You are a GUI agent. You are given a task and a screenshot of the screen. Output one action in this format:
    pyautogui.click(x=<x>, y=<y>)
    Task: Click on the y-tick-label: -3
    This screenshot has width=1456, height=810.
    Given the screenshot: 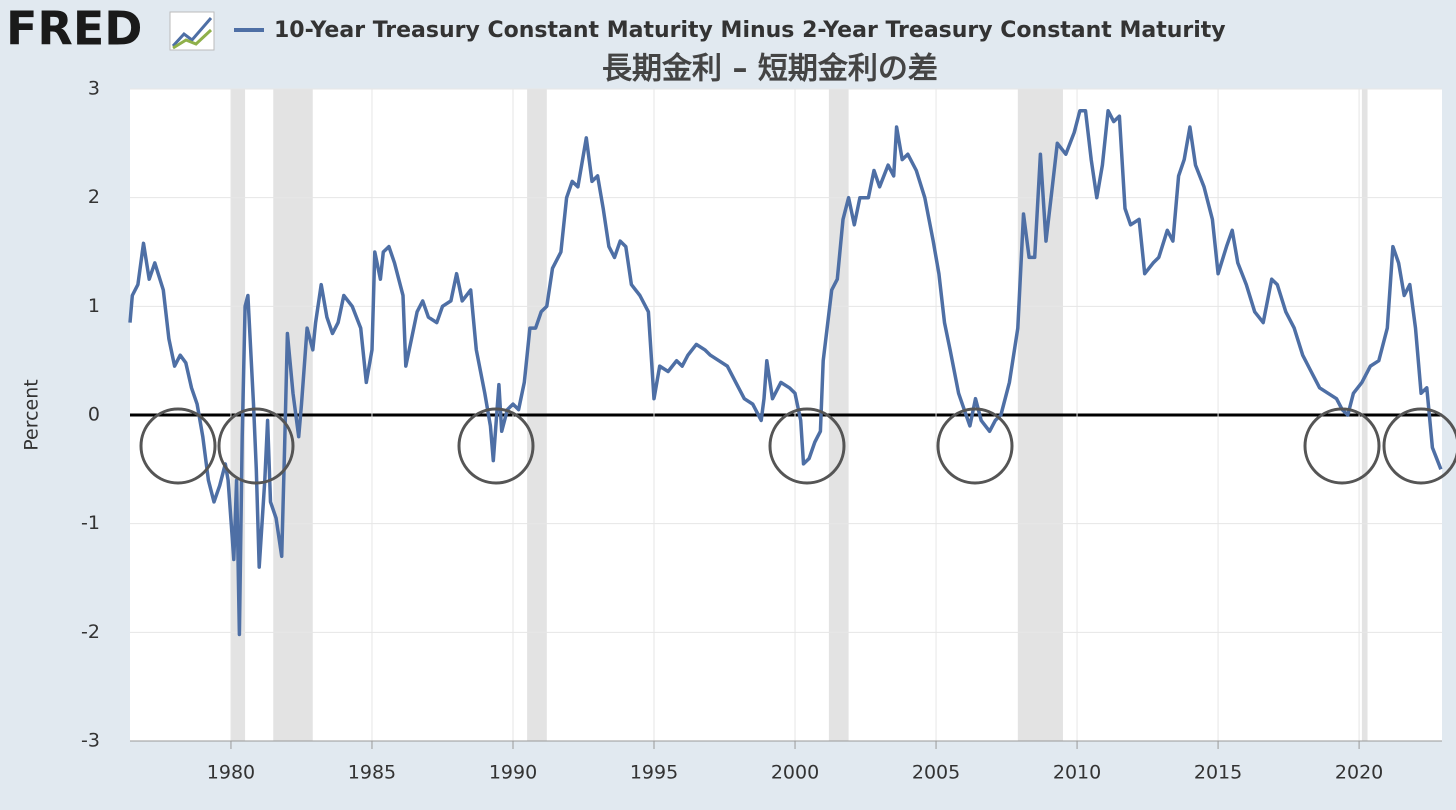 What is the action you would take?
    pyautogui.click(x=90, y=741)
    